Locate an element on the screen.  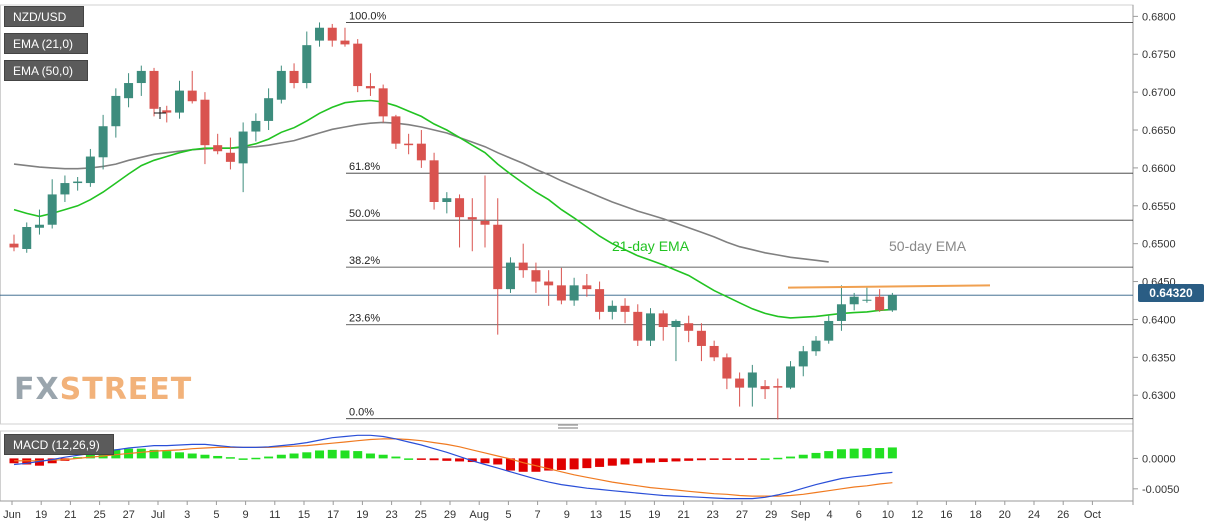
y-tick-label: 0.6300 is located at coordinates (1159, 396).